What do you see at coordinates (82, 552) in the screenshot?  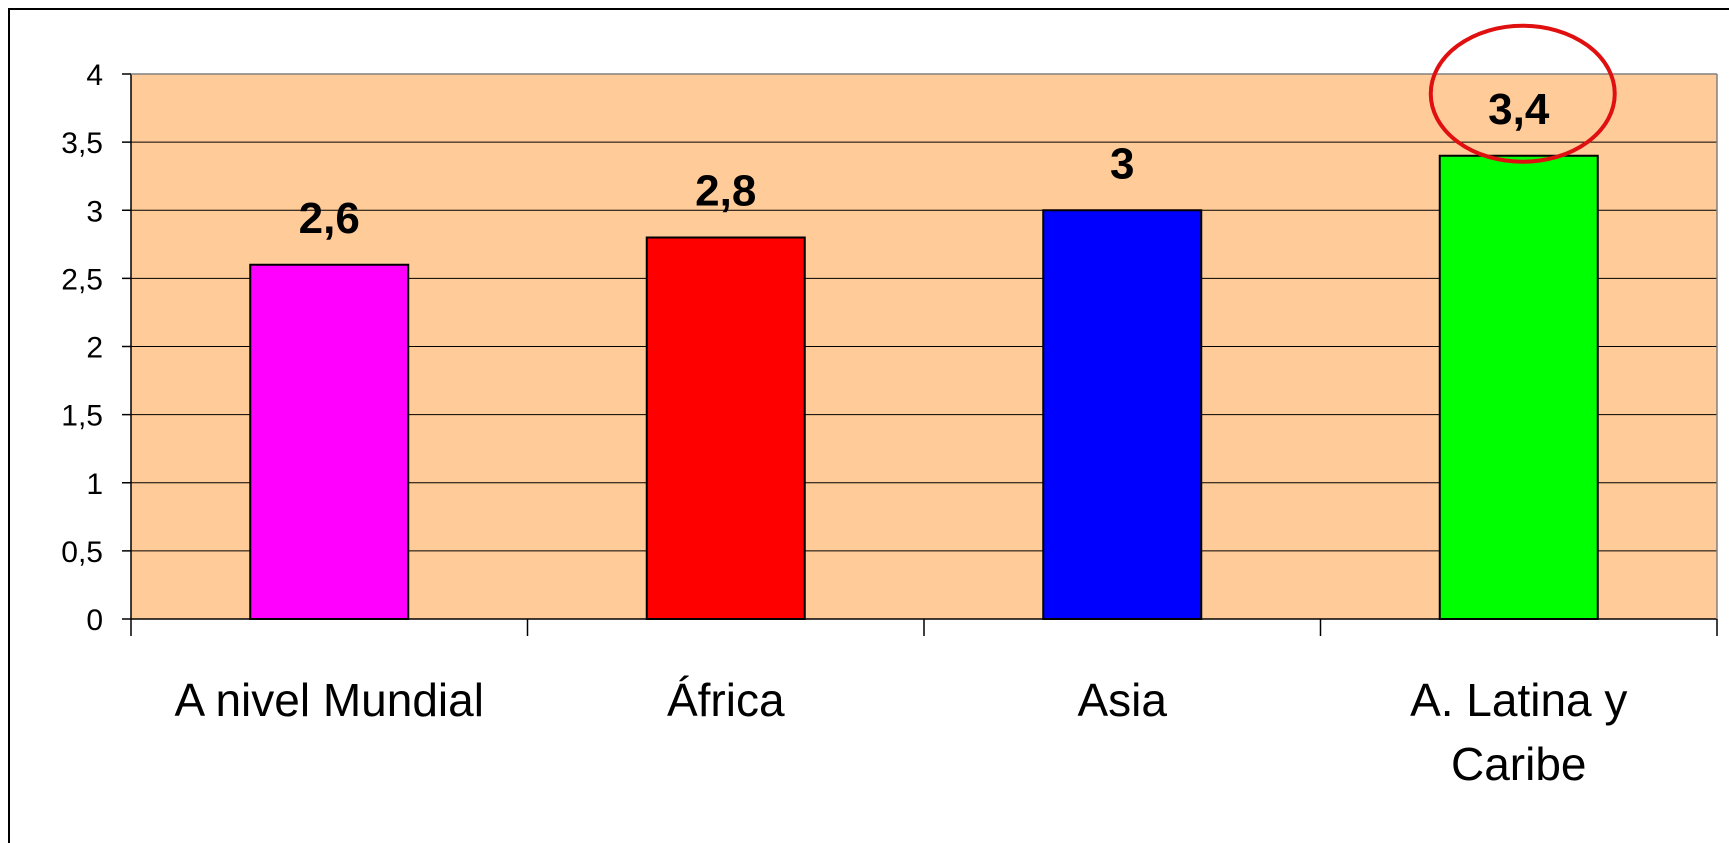 I see `y-tick-label: 0,5` at bounding box center [82, 552].